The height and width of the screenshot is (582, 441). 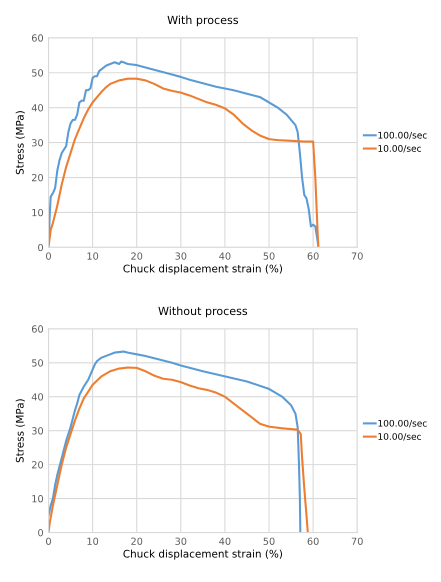 What do you see at coordinates (203, 21) in the screenshot?
I see `chart-title: With process` at bounding box center [203, 21].